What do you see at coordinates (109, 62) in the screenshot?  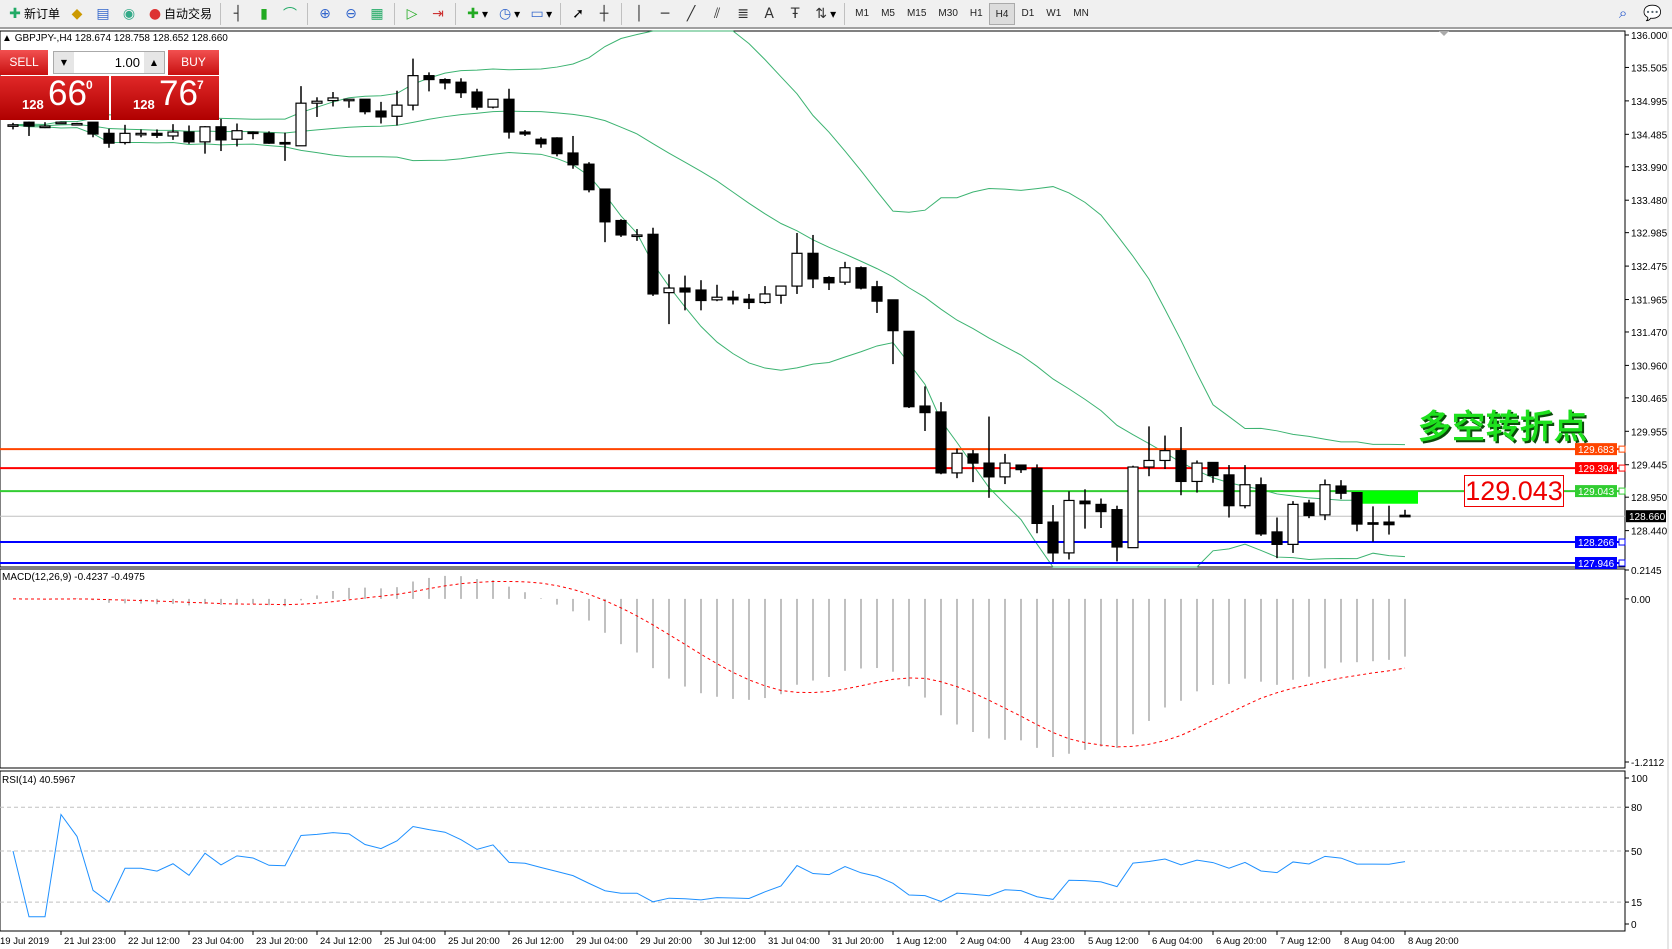 I see `lot-size-input: ▼ 1.00 ▲` at bounding box center [109, 62].